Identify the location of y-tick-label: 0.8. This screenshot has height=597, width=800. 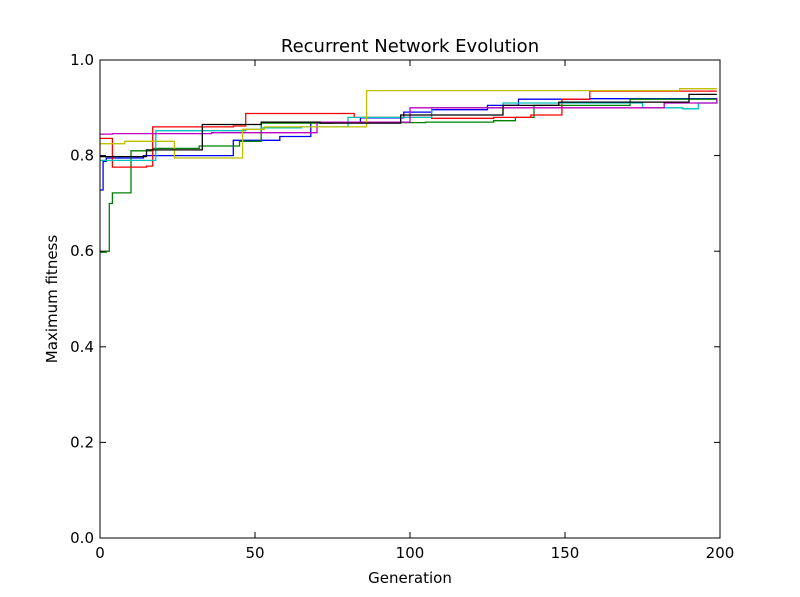
(82, 156).